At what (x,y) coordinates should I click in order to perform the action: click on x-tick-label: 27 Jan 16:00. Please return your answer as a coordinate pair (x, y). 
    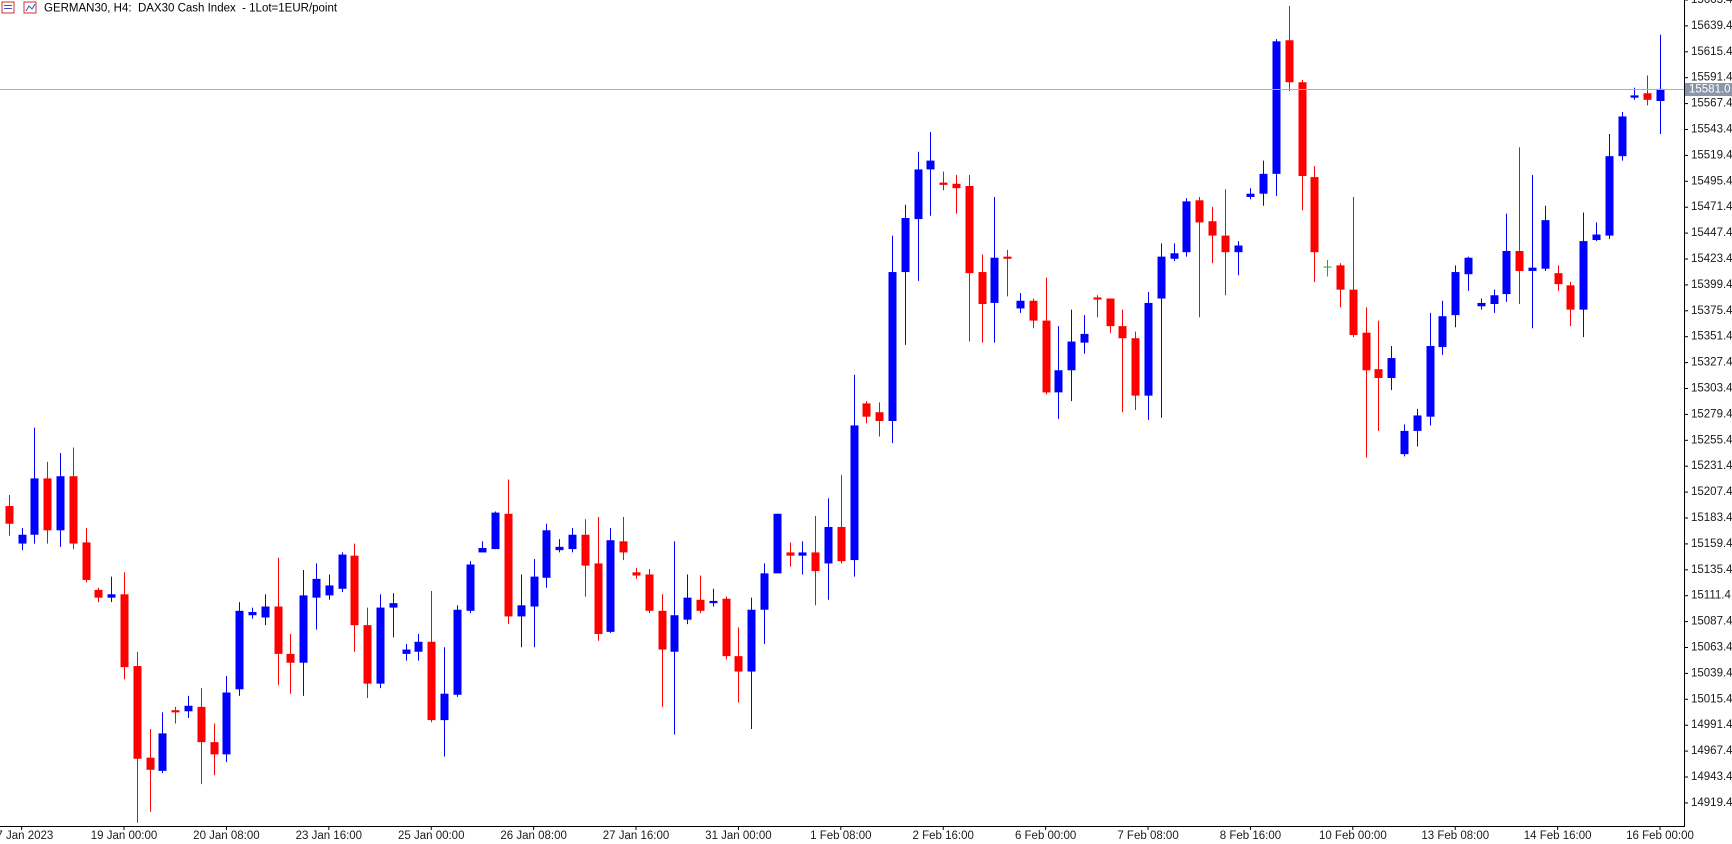
    Looking at the image, I should click on (636, 836).